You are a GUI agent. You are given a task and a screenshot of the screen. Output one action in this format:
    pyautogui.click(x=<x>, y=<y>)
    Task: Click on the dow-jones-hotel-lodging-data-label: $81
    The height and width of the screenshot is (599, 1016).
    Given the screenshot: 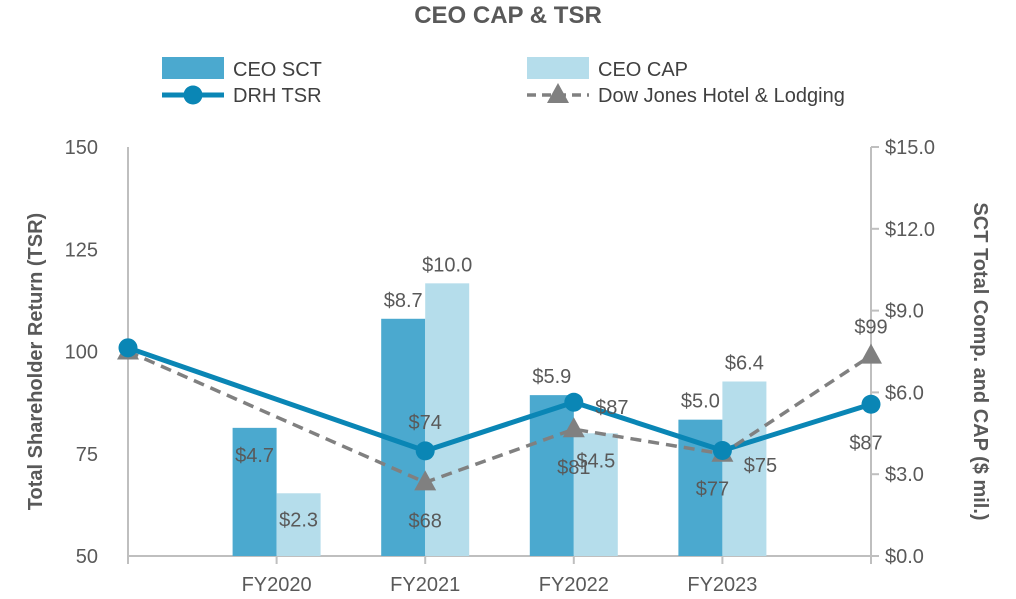 What is the action you would take?
    pyautogui.click(x=573, y=468)
    